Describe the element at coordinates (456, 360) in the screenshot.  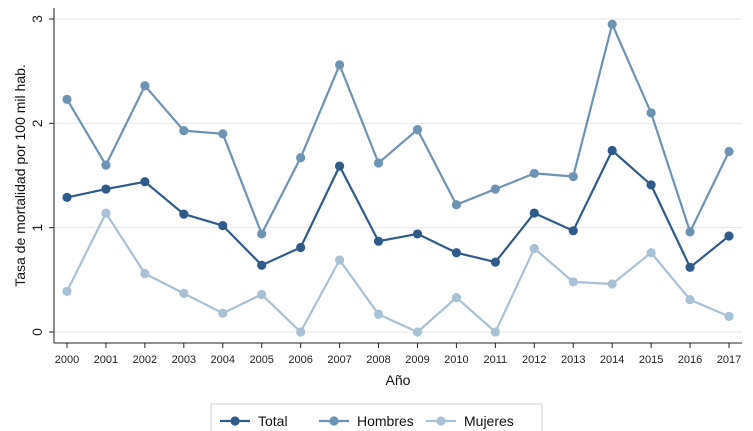
I see `x-tick-label: 2010` at that location.